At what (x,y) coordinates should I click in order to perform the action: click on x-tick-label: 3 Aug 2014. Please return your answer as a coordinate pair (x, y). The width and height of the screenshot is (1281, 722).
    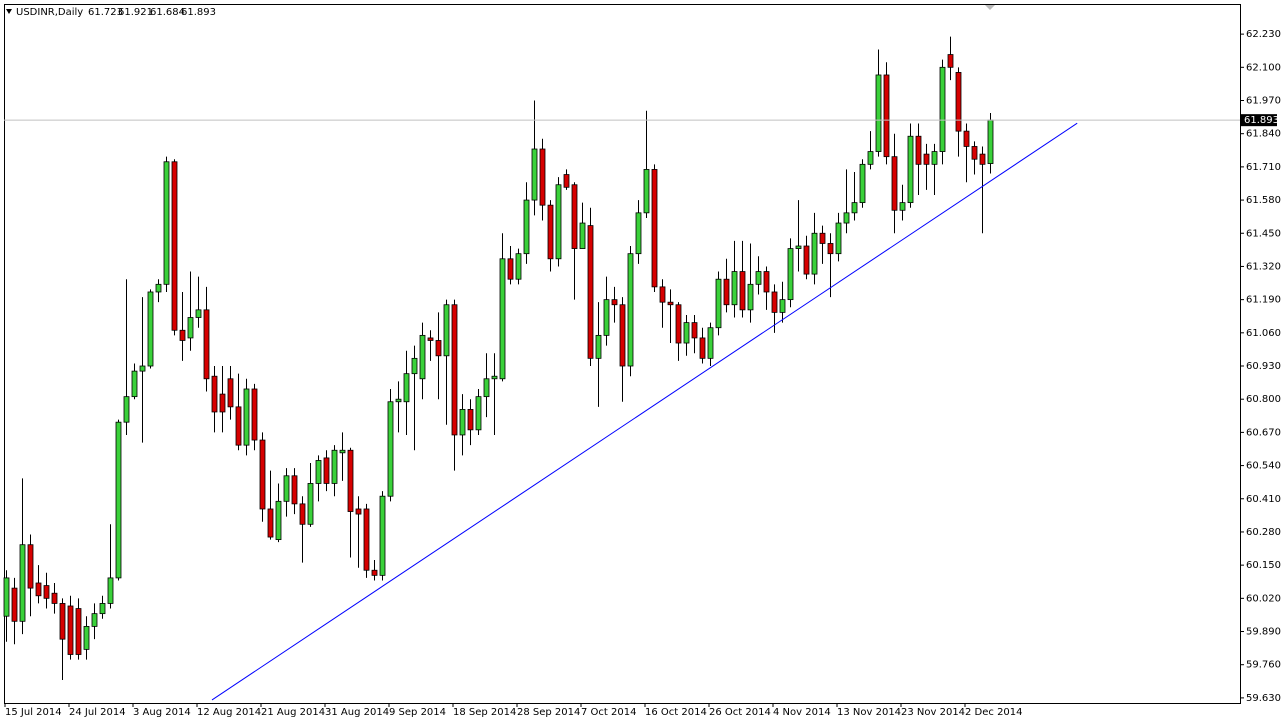
    Looking at the image, I should click on (162, 712).